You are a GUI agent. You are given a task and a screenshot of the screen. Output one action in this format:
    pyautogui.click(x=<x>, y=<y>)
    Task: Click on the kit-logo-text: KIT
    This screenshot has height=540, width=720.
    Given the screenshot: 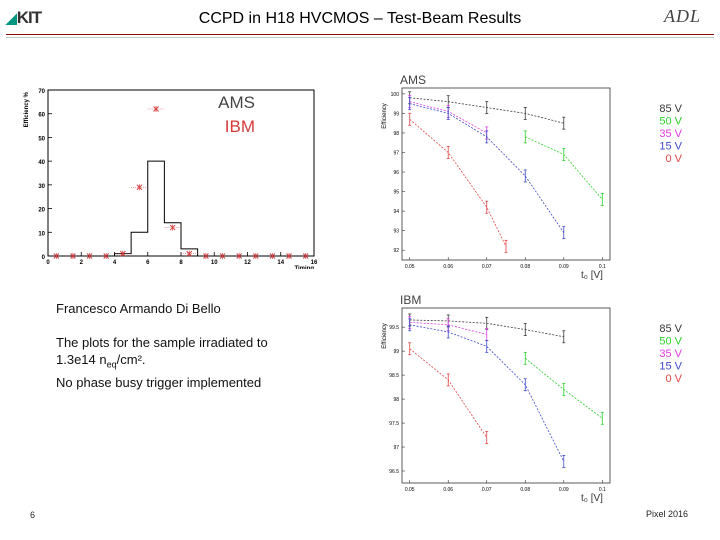 What is the action you would take?
    pyautogui.click(x=29, y=17)
    